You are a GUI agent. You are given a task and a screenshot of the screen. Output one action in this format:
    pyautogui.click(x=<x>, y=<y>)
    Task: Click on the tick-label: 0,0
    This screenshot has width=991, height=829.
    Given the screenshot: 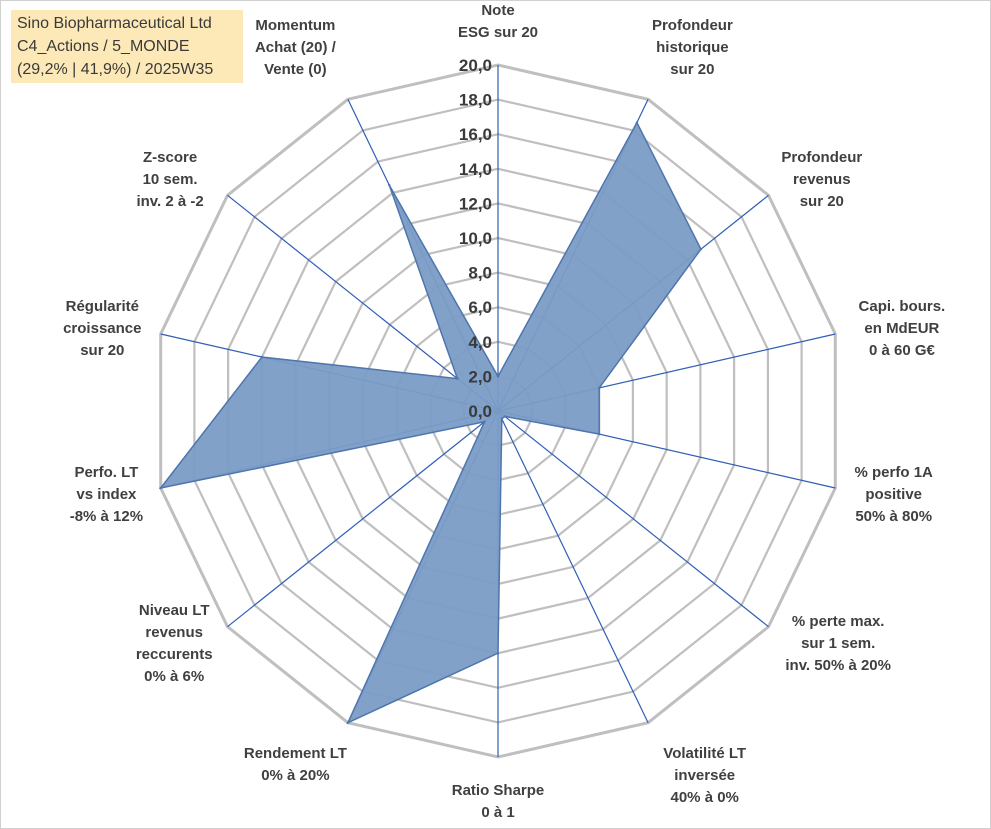 What is the action you would take?
    pyautogui.click(x=480, y=411)
    